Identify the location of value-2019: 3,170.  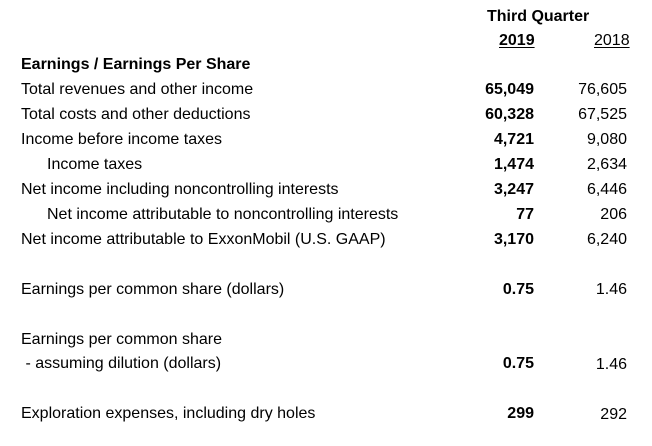
(513, 239).